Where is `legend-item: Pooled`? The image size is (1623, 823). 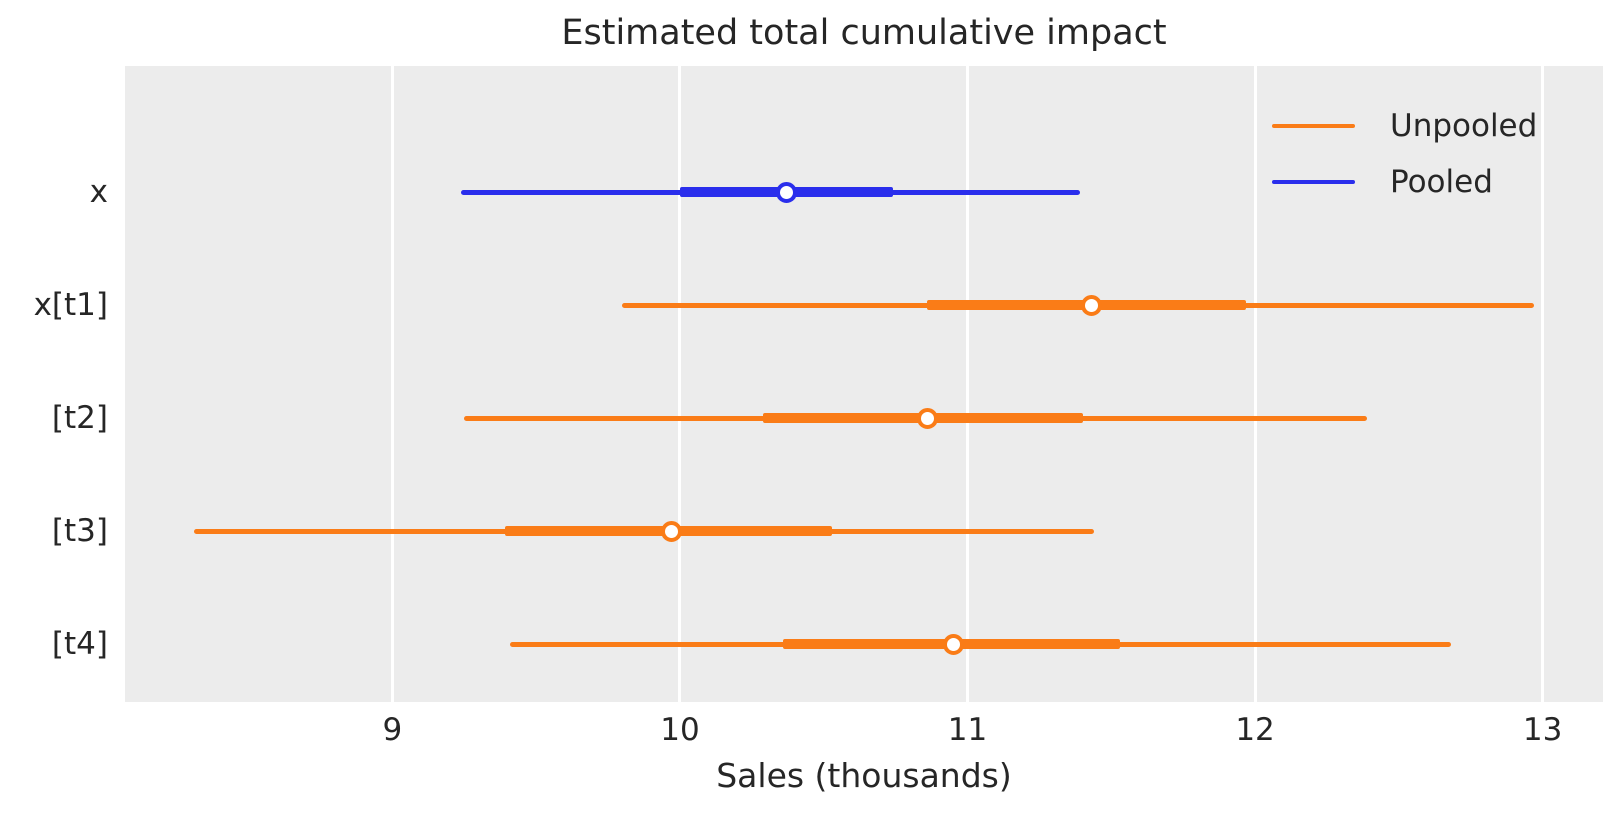
legend-item: Pooled is located at coordinates (1404, 182).